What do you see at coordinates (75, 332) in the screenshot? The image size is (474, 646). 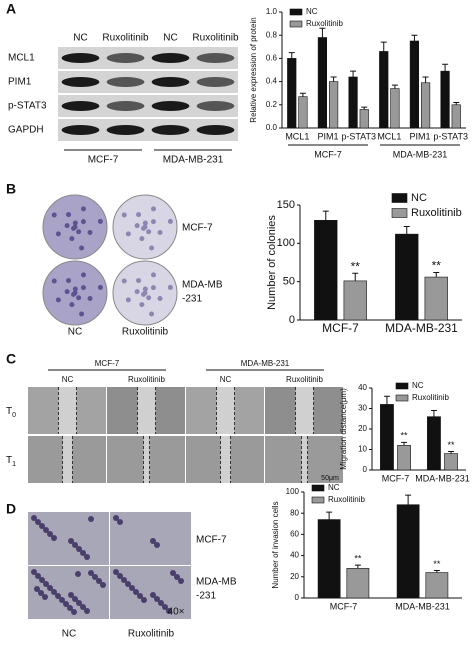 I see `colony-column-label: NC` at bounding box center [75, 332].